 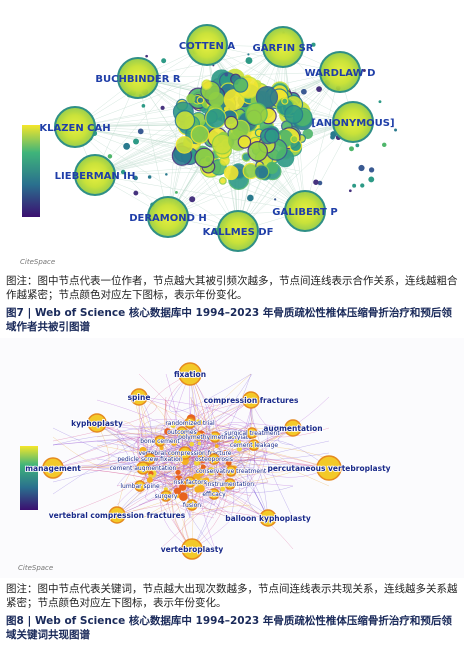 What do you see at coordinates (53, 468) in the screenshot?
I see `keyword-label: management` at bounding box center [53, 468].